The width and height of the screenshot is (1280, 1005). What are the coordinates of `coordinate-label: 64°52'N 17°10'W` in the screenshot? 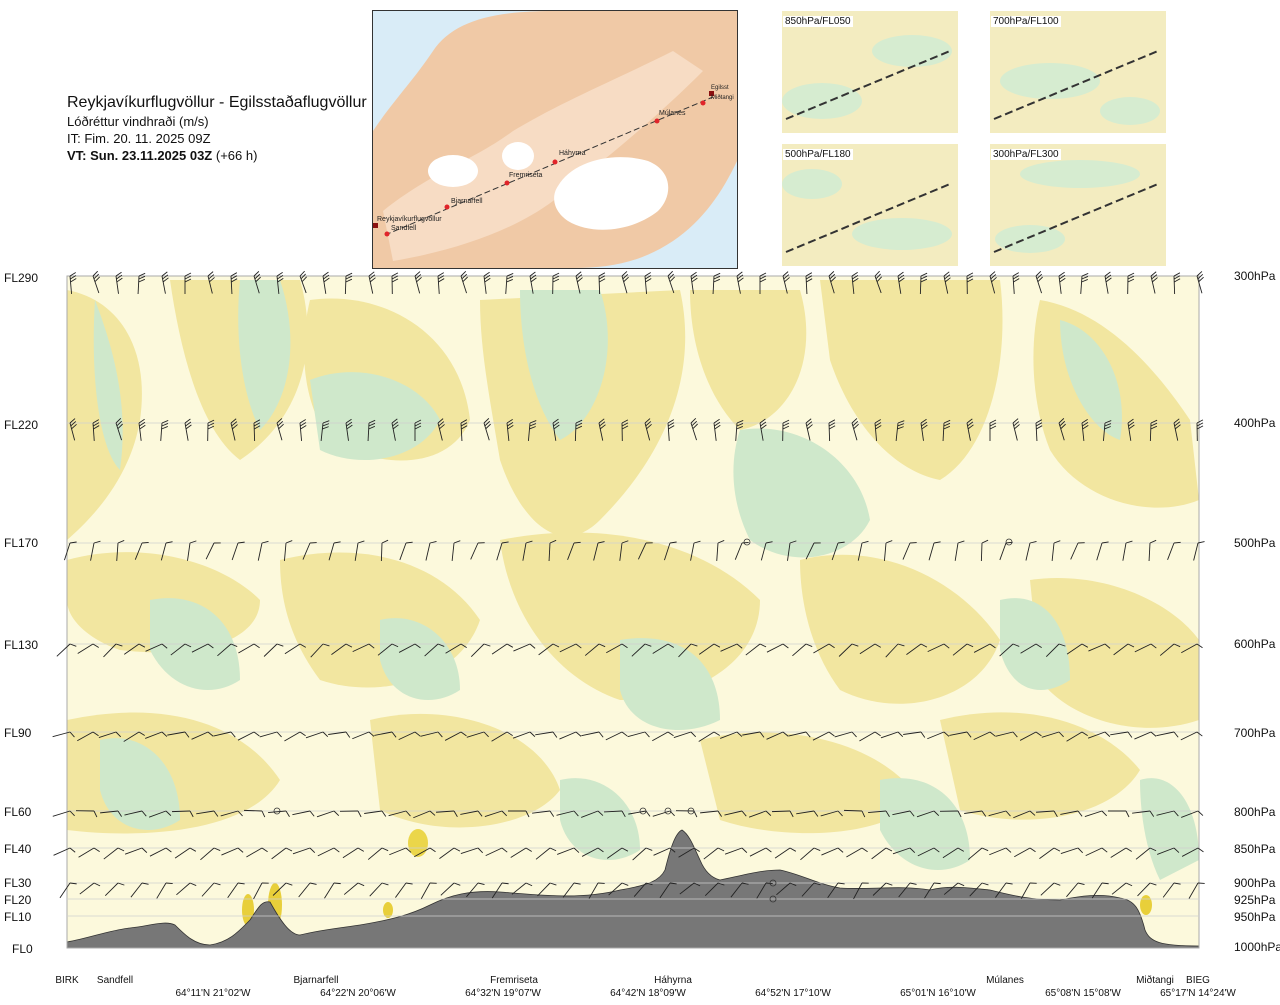 It's located at (793, 993).